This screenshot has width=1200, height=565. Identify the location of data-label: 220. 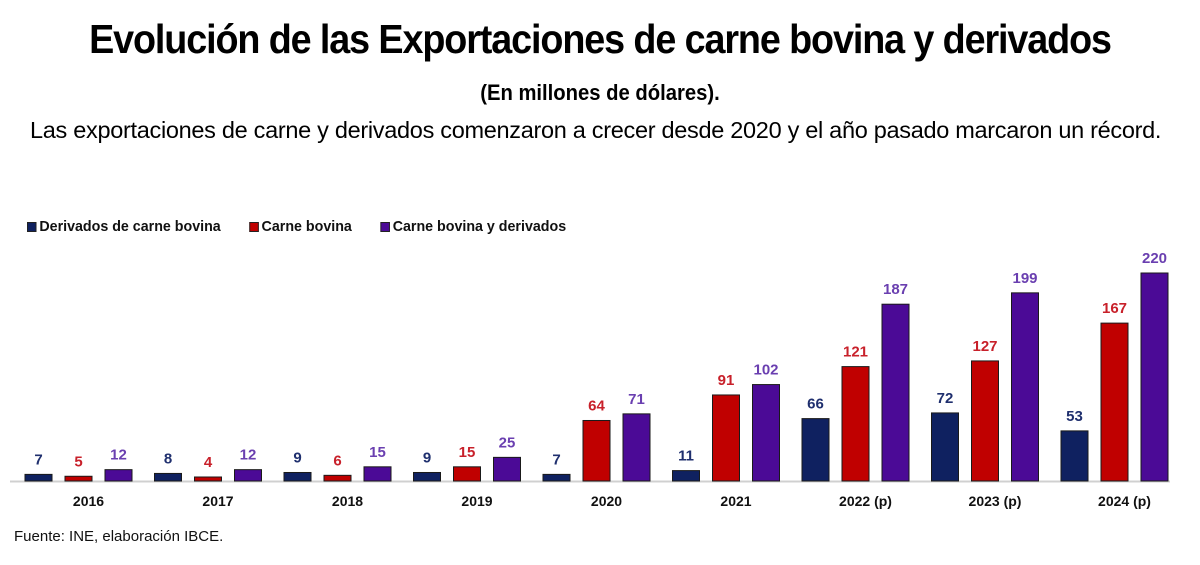
(1154, 258).